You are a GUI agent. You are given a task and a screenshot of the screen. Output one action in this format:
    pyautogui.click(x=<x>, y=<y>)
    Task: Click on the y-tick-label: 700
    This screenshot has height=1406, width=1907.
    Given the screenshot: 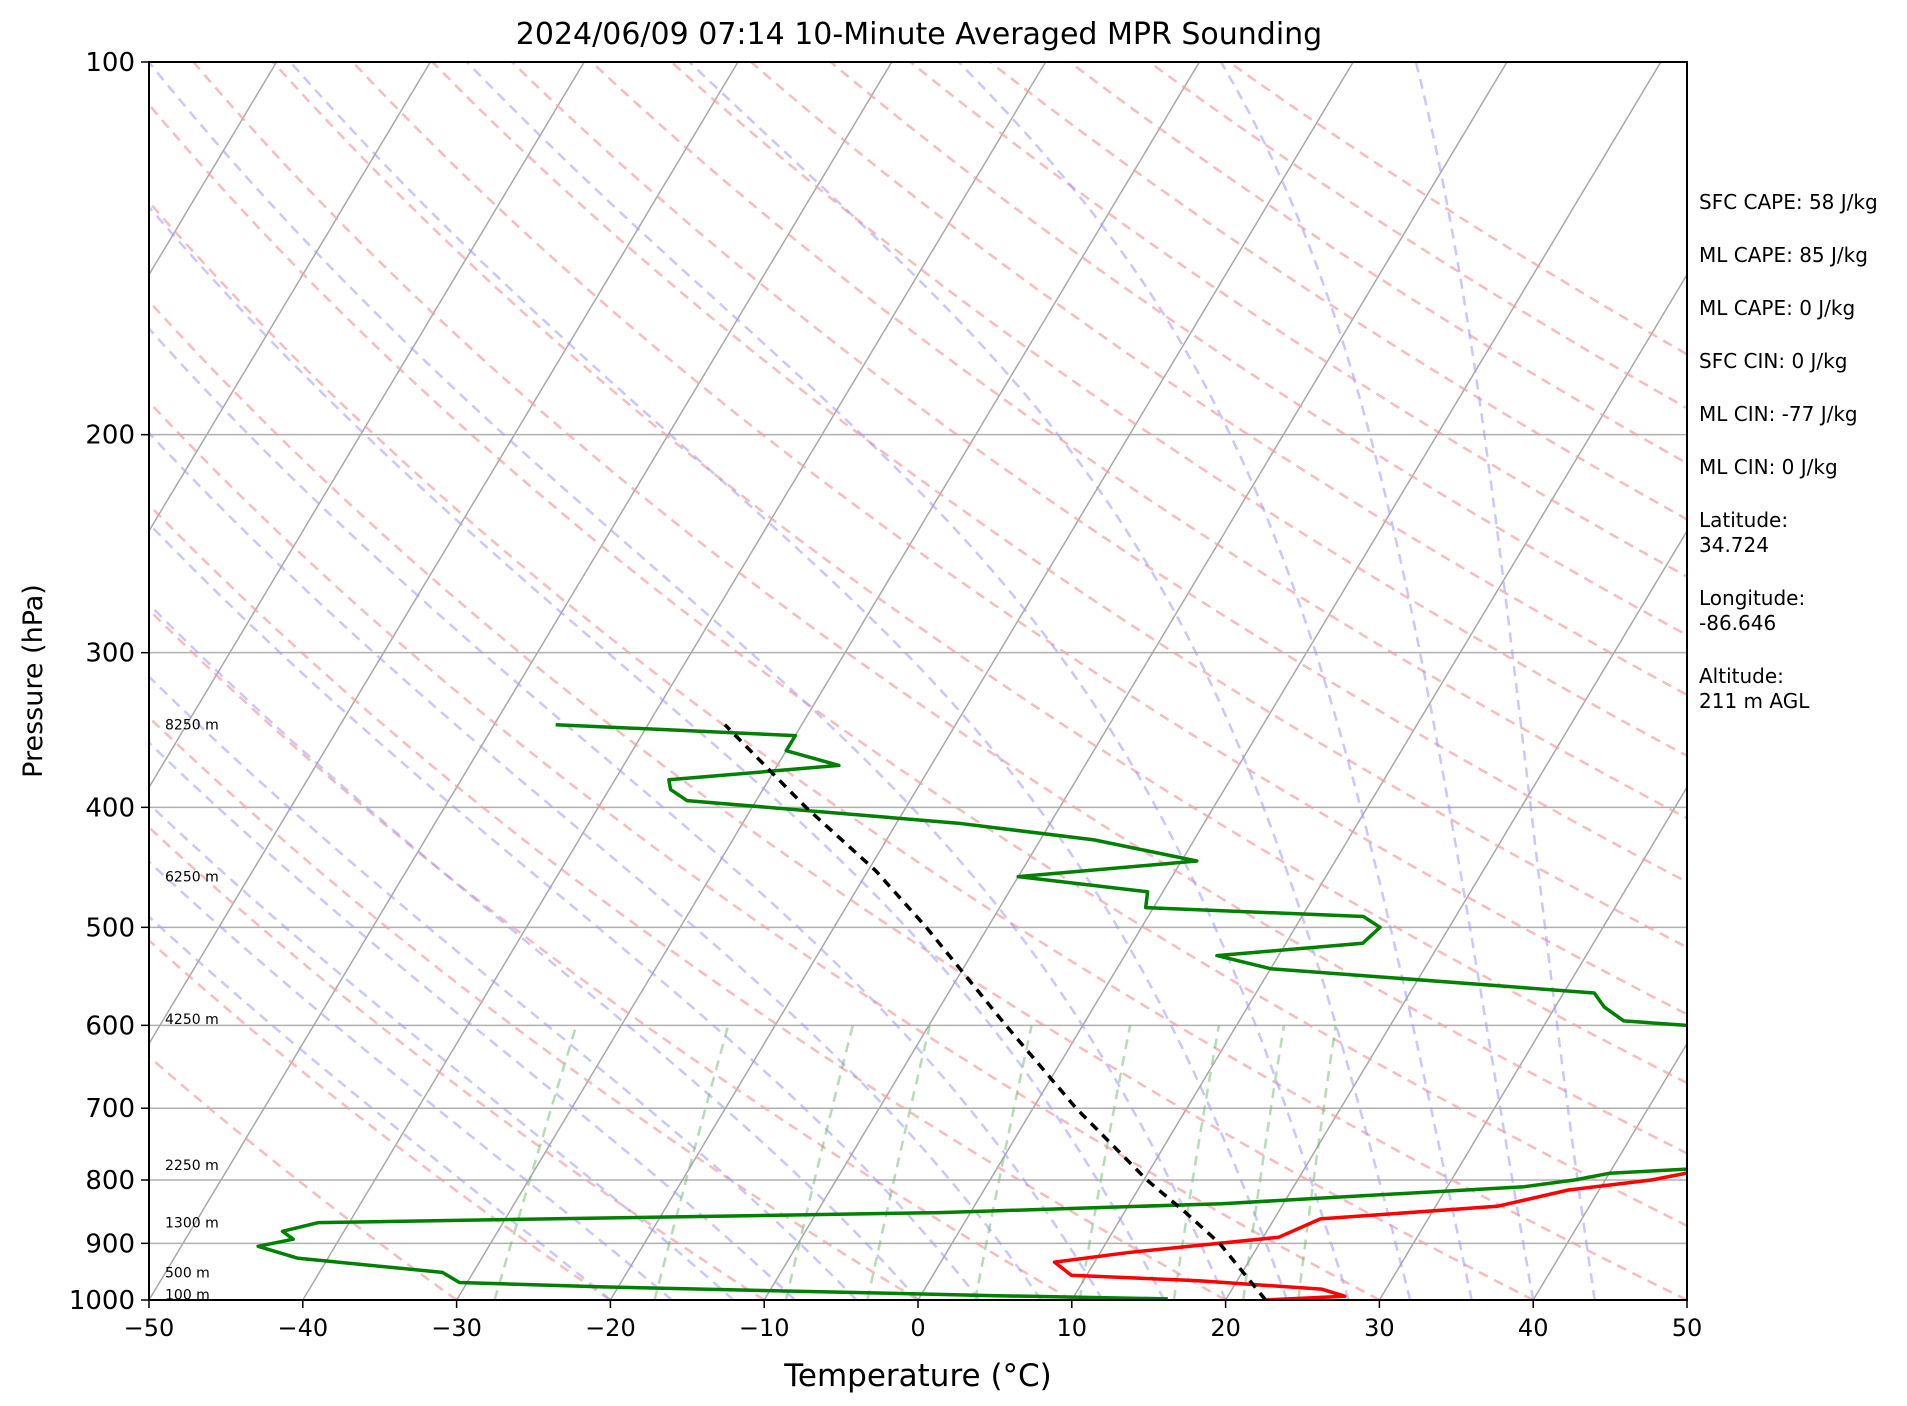 What is the action you would take?
    pyautogui.click(x=110, y=1109)
    